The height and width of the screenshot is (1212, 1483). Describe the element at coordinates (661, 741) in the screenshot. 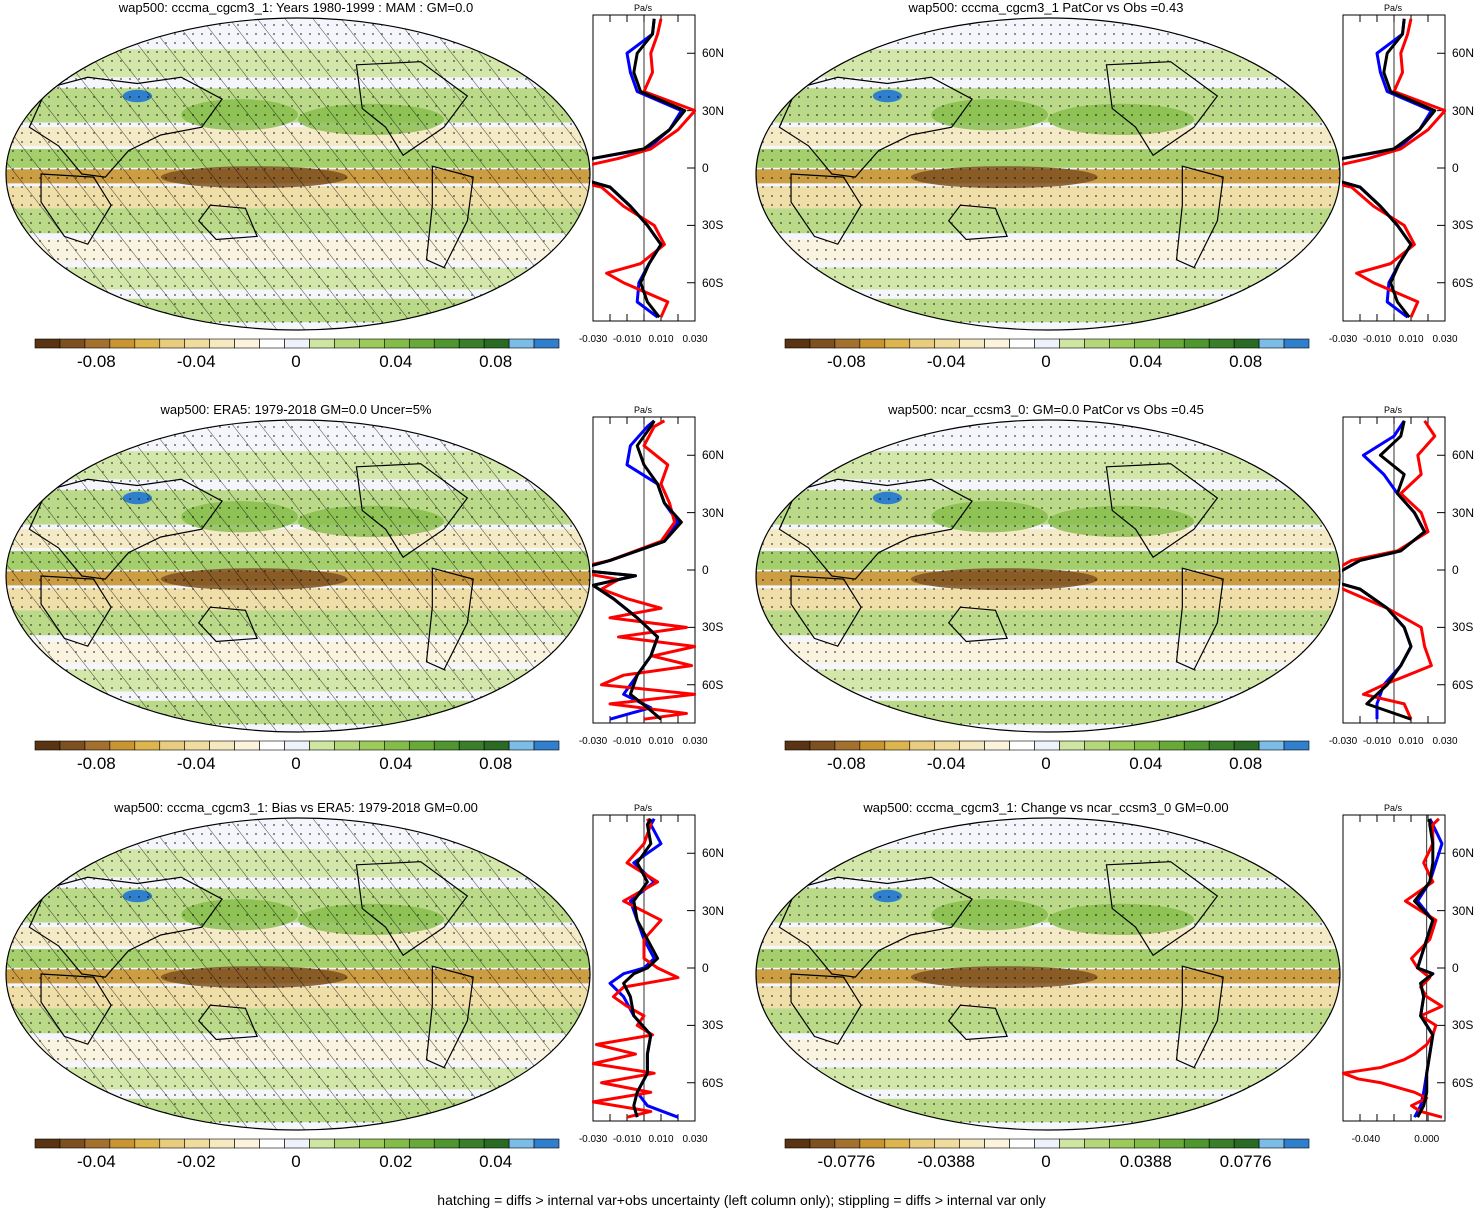

I see `profile-x-tick-label: 0.010` at that location.